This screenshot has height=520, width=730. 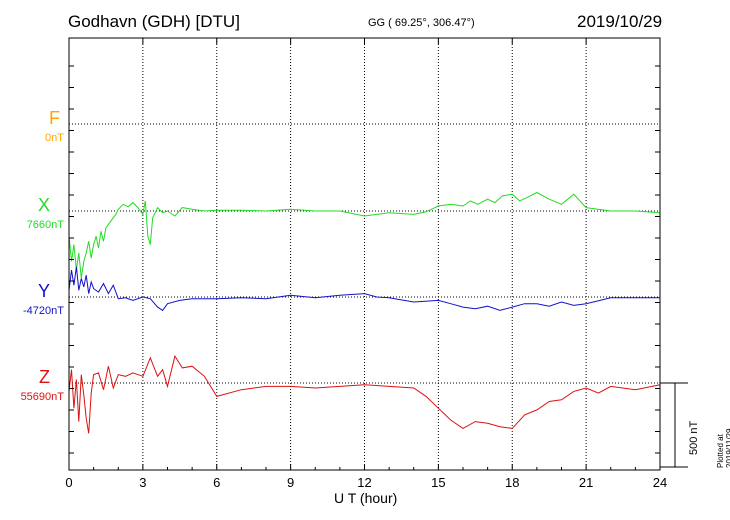 I want to click on station-title: Godhavn (GDH) [DTU], so click(x=154, y=21).